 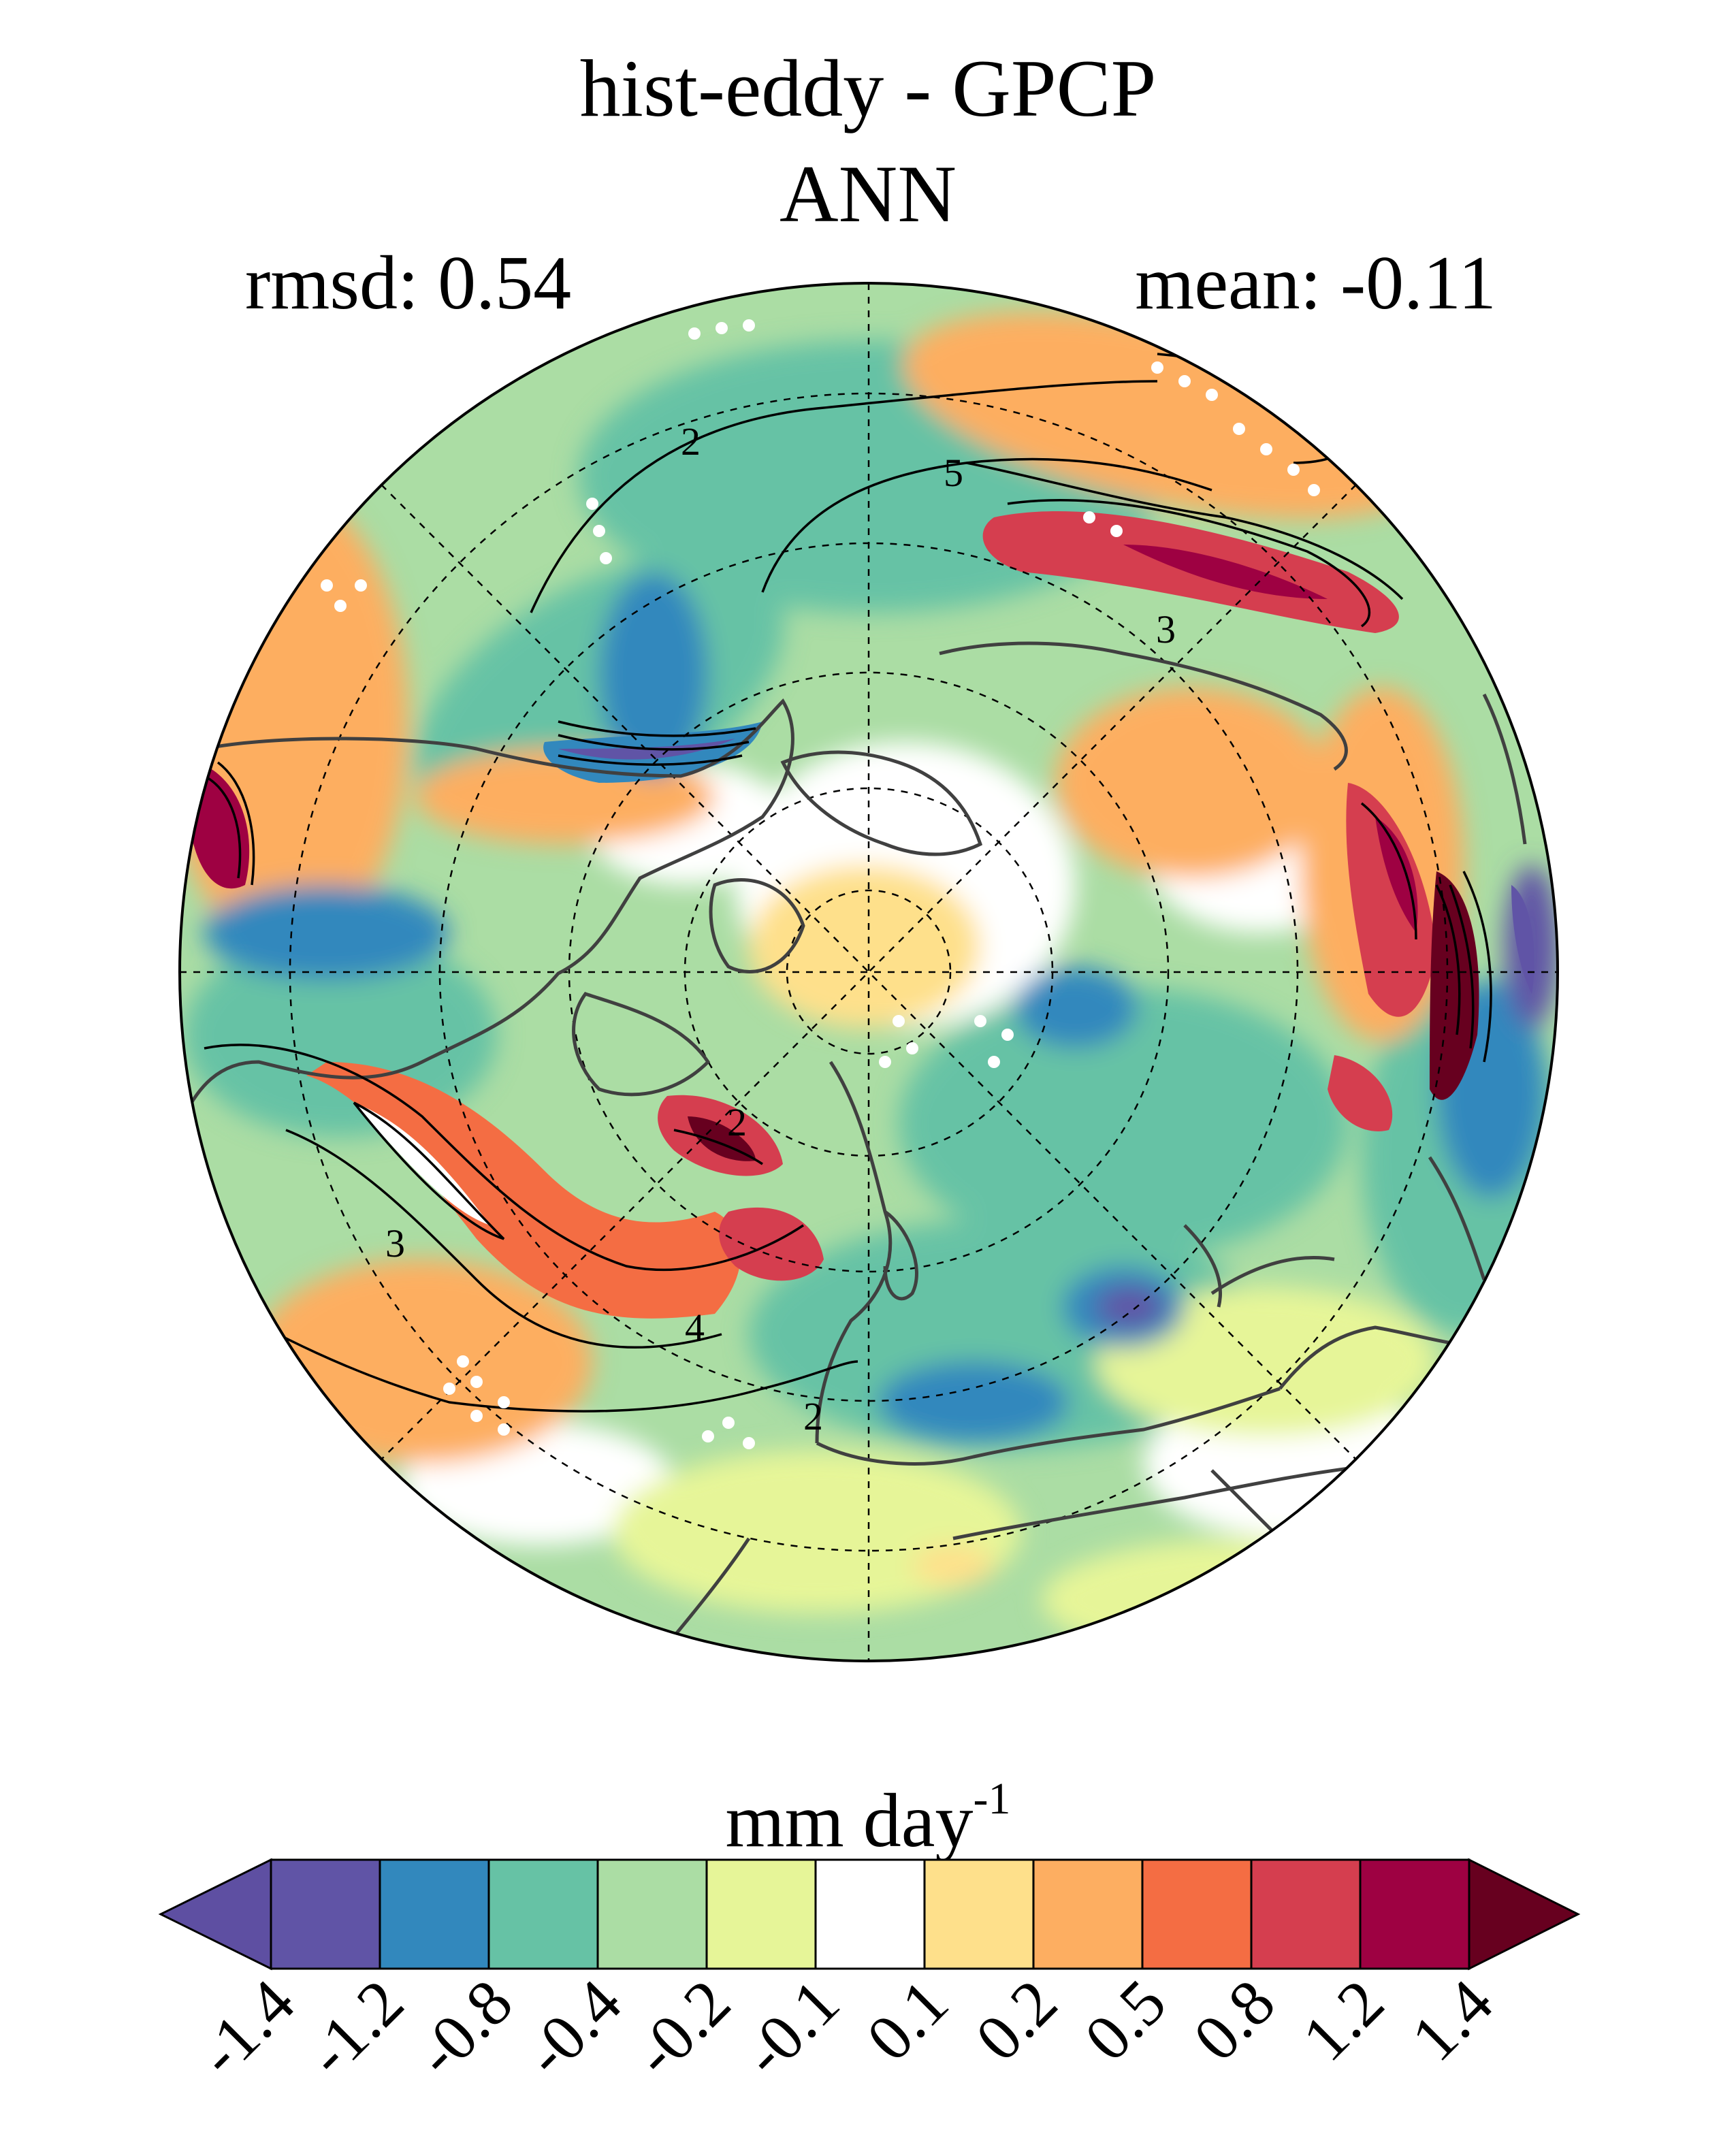 What do you see at coordinates (868, 1818) in the screenshot?
I see `colorbar-units: mm day-1` at bounding box center [868, 1818].